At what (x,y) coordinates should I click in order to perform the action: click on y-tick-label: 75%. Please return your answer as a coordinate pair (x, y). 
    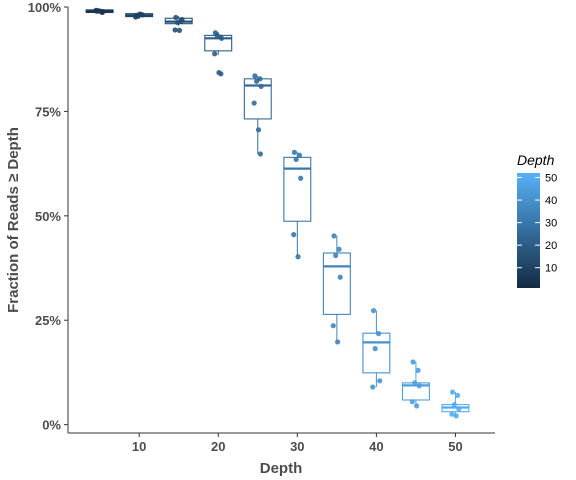
    Looking at the image, I should click on (48, 111).